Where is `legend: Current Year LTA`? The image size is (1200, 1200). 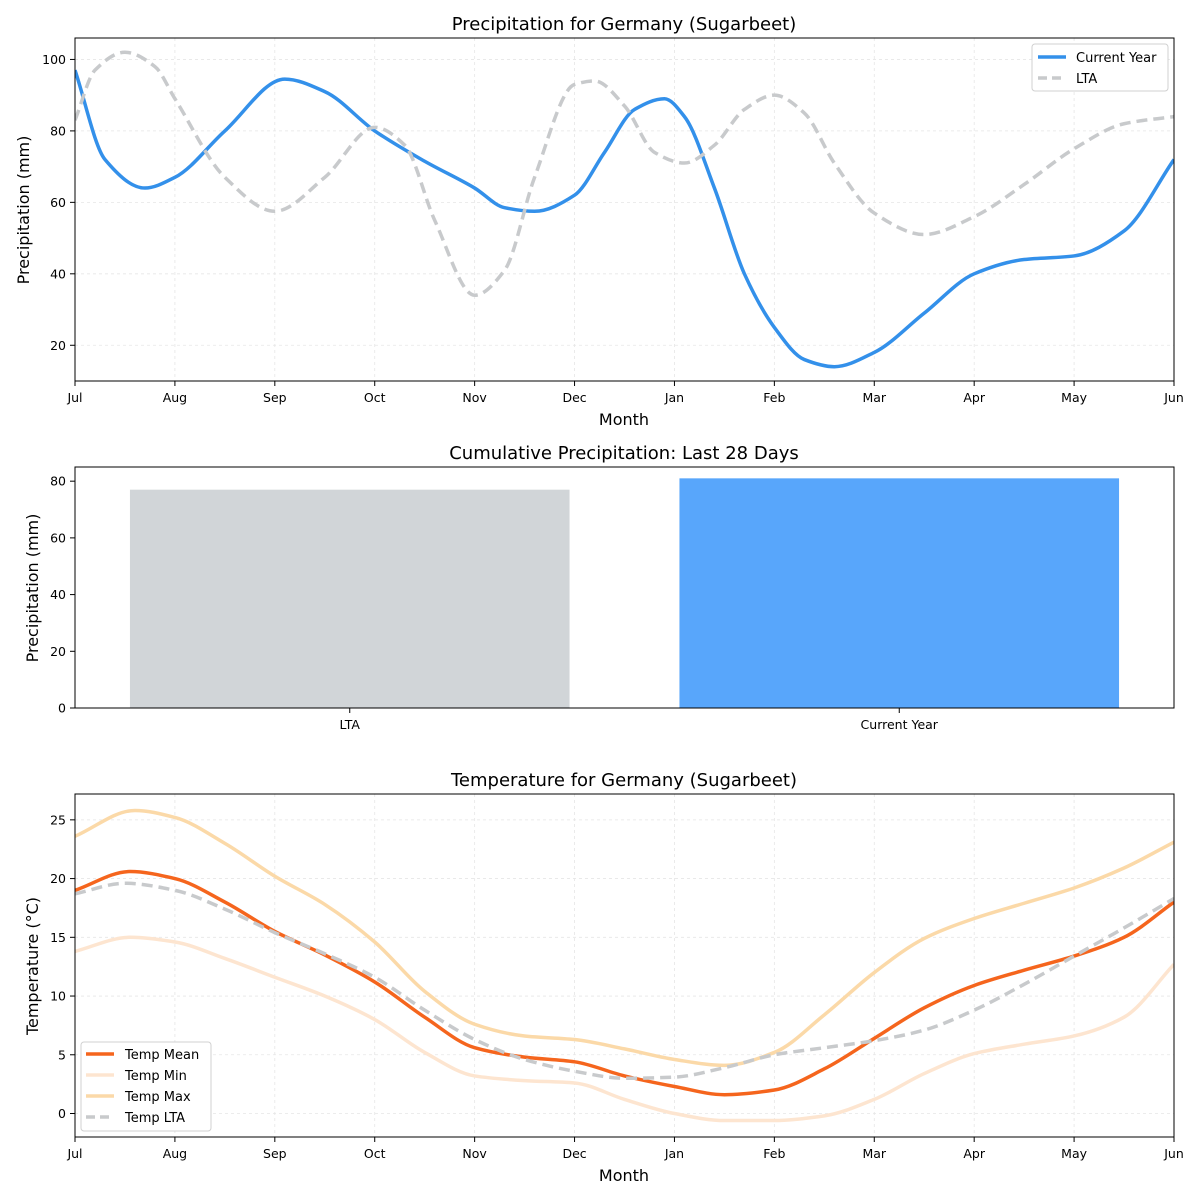
legend: Current Year LTA is located at coordinates (1100, 67).